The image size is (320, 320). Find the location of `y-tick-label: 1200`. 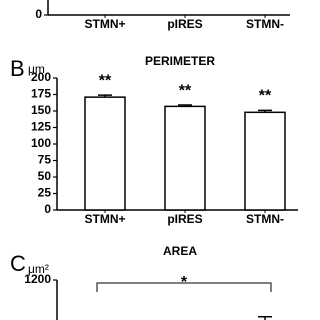

y-tick-label: 1200 is located at coordinates (37, 279).